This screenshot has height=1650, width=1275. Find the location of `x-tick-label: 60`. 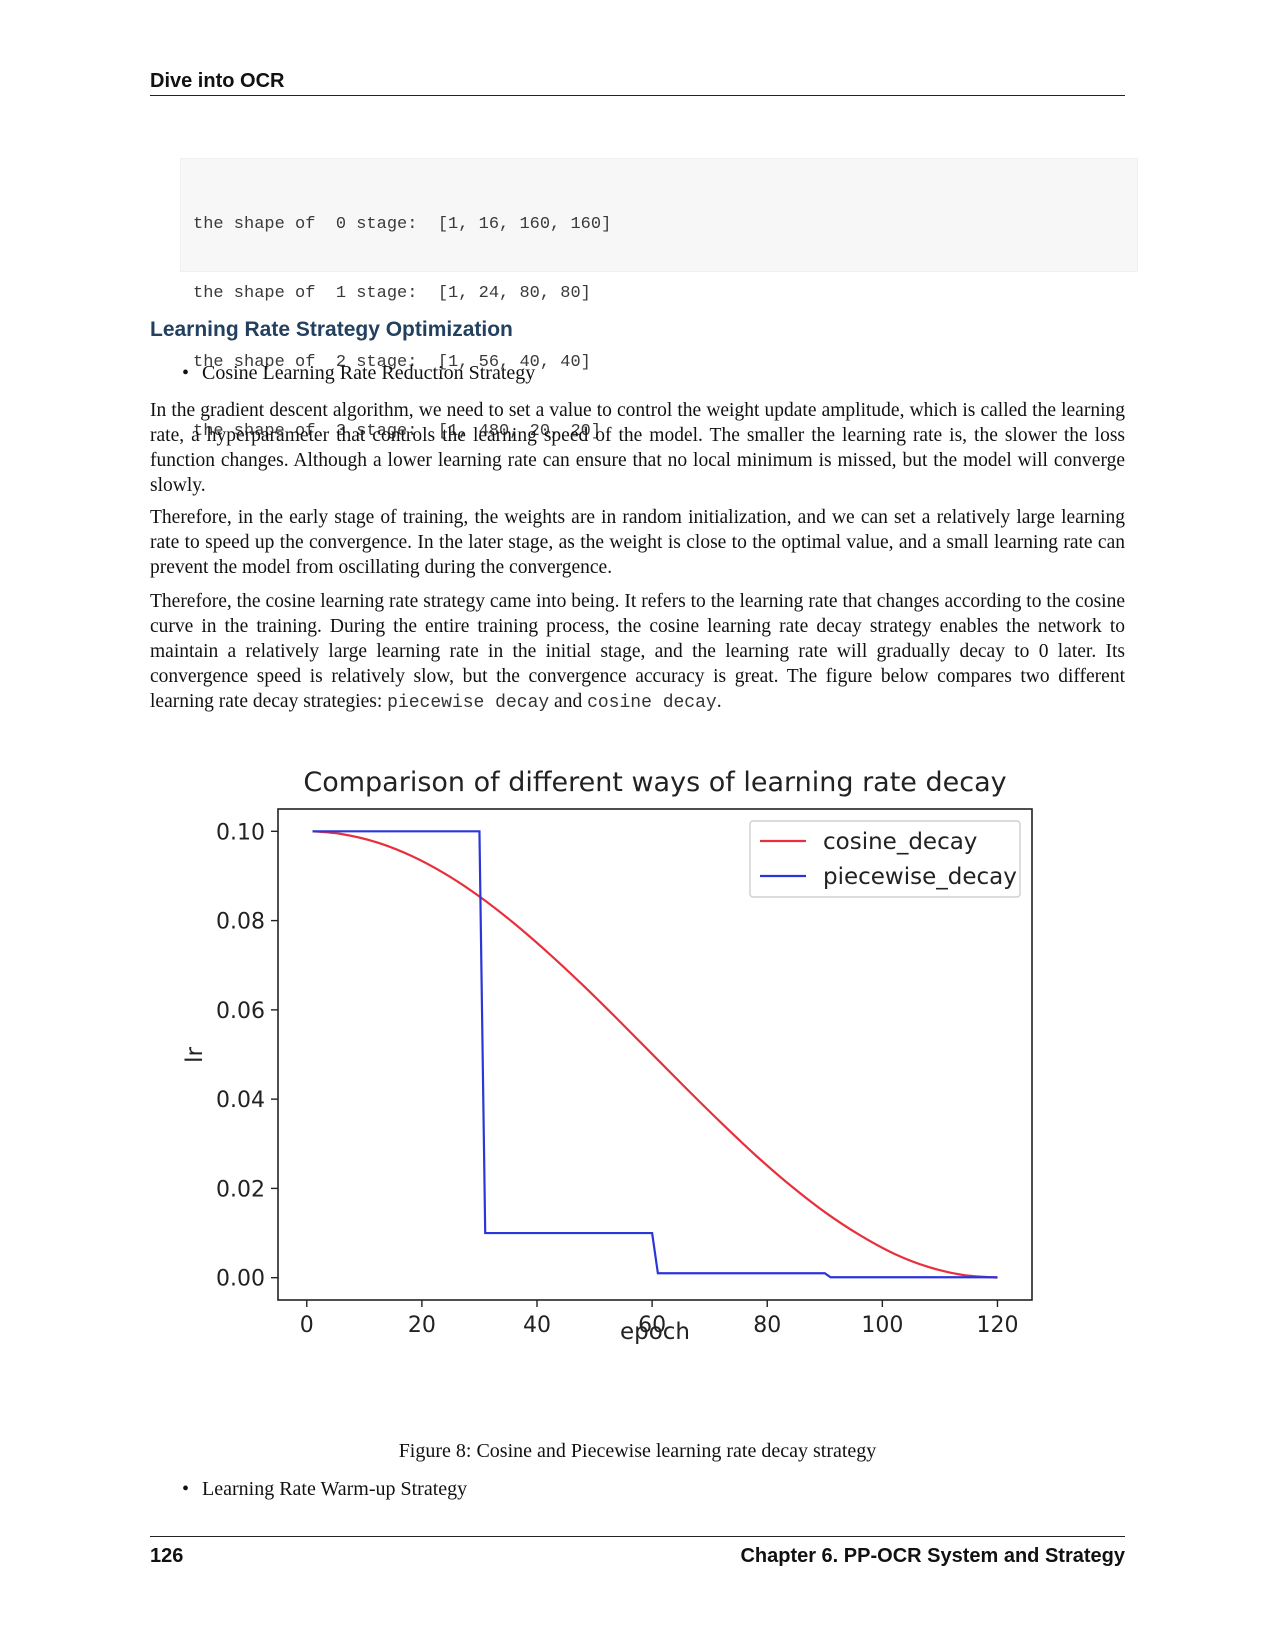

x-tick-label: 60 is located at coordinates (652, 1325).